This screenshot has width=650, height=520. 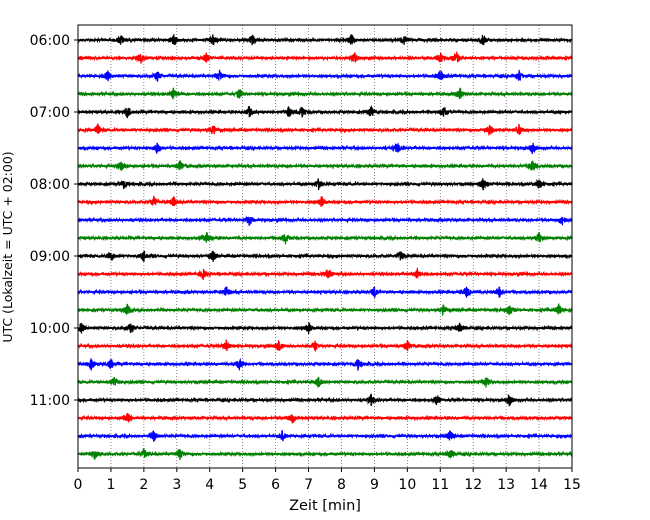 What do you see at coordinates (50, 185) in the screenshot?
I see `y-tick-label: 08:00` at bounding box center [50, 185].